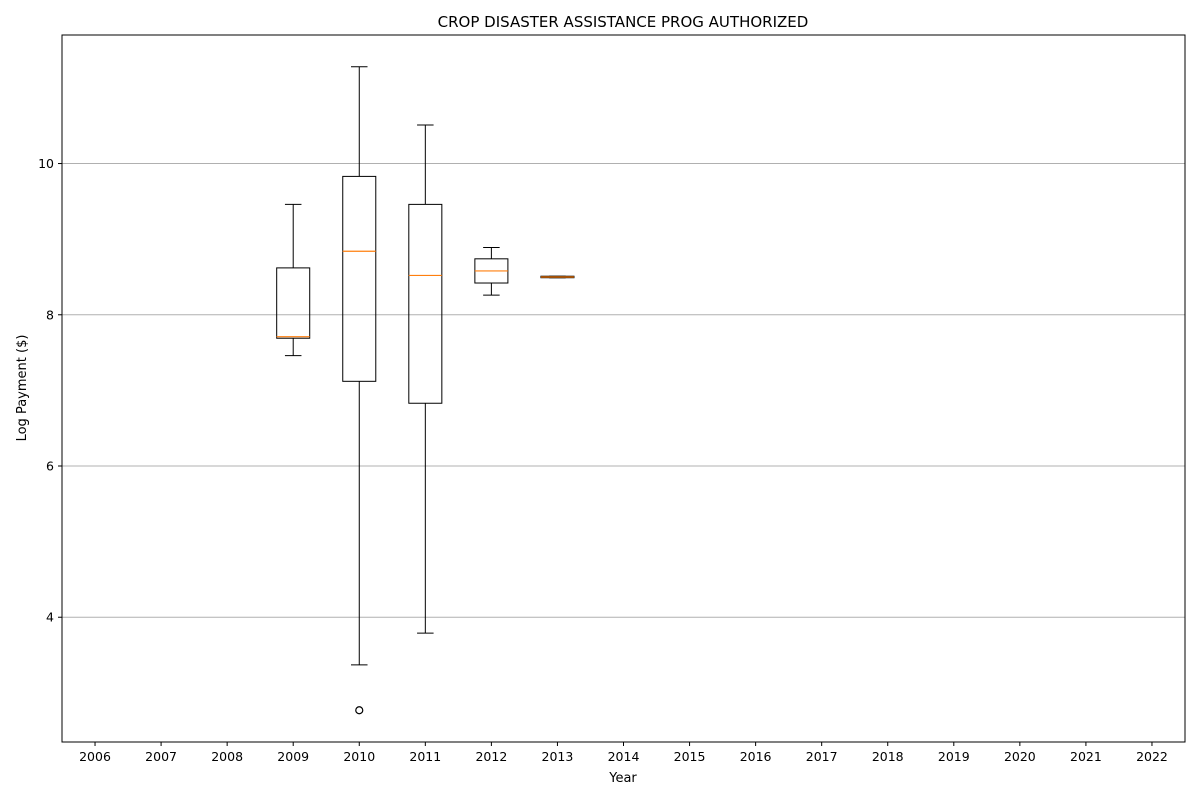 This screenshot has height=800, width=1200. What do you see at coordinates (161, 756) in the screenshot?
I see `x-tick-label: 2007` at bounding box center [161, 756].